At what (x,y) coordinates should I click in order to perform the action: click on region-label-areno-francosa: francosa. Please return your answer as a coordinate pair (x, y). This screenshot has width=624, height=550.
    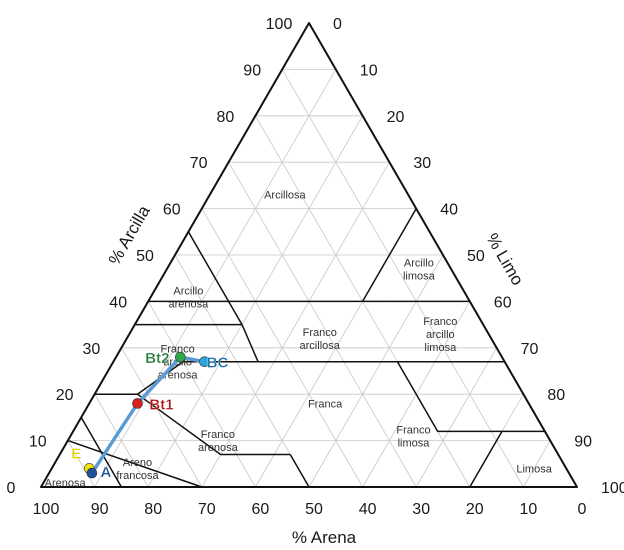
    Looking at the image, I should click on (137, 476).